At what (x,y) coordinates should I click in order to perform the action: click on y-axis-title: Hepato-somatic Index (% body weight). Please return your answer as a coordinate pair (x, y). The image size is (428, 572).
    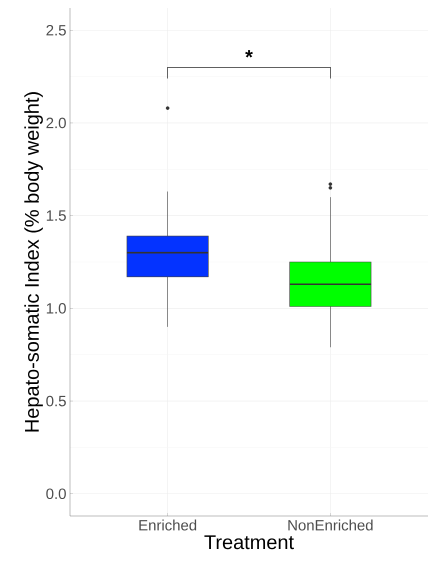
    Looking at the image, I should click on (33, 262).